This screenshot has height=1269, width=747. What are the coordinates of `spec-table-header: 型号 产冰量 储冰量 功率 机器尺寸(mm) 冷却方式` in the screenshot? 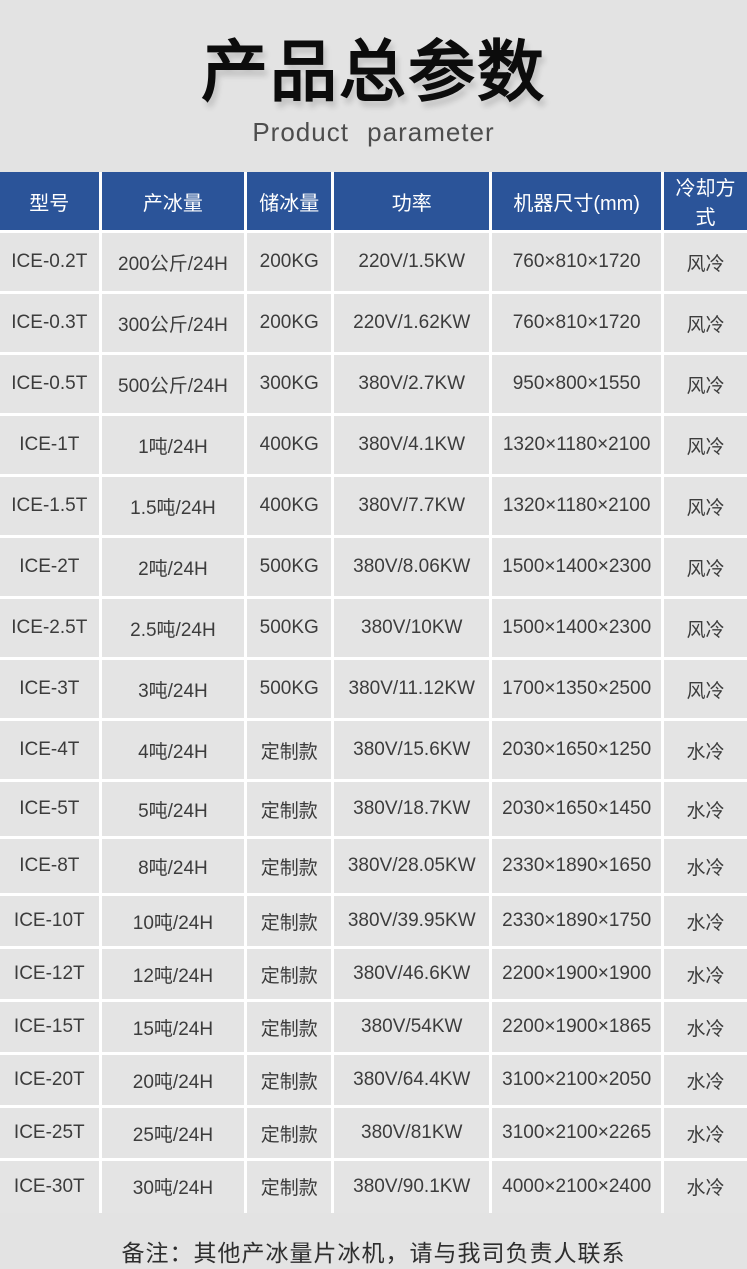 It's located at (373, 203).